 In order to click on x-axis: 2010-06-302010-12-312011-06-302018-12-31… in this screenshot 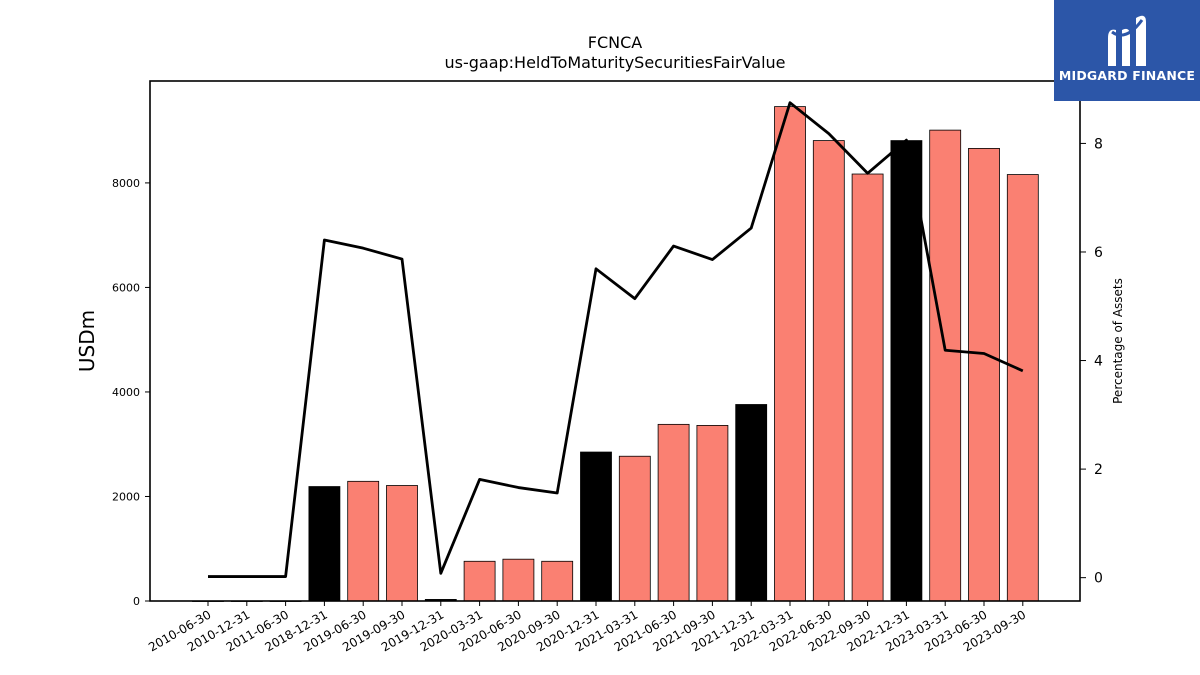, I will do `click(587, 627)`.